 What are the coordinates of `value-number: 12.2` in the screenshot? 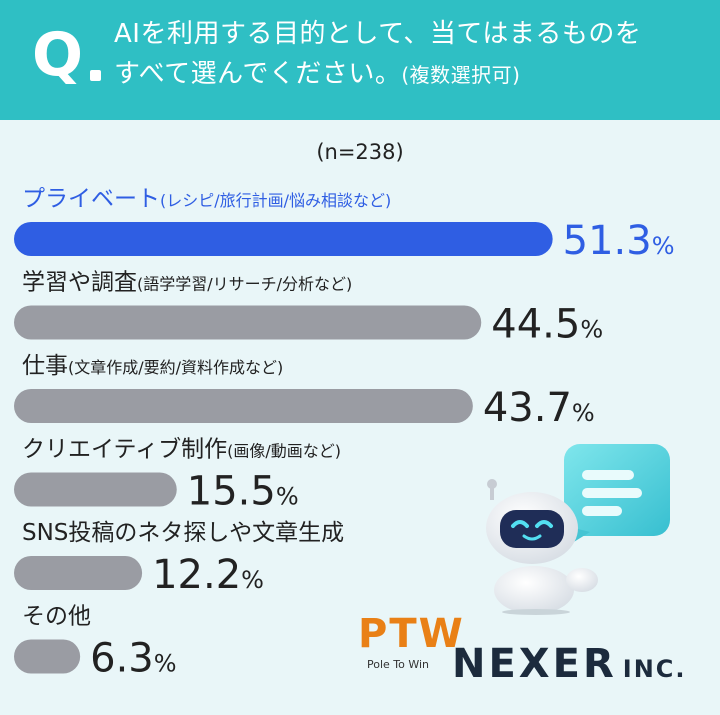 It's located at (196, 575).